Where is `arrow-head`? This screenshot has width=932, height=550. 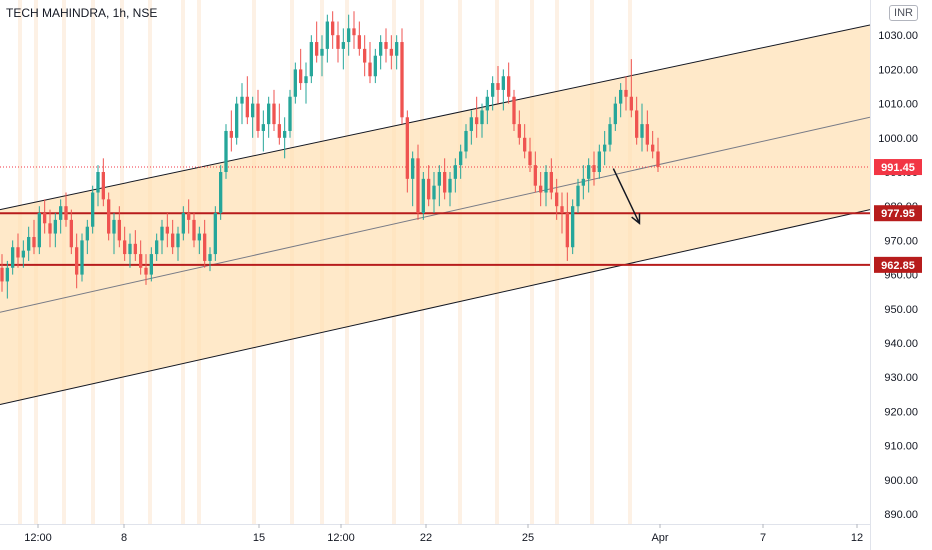
arrow-head is located at coordinates (636, 219).